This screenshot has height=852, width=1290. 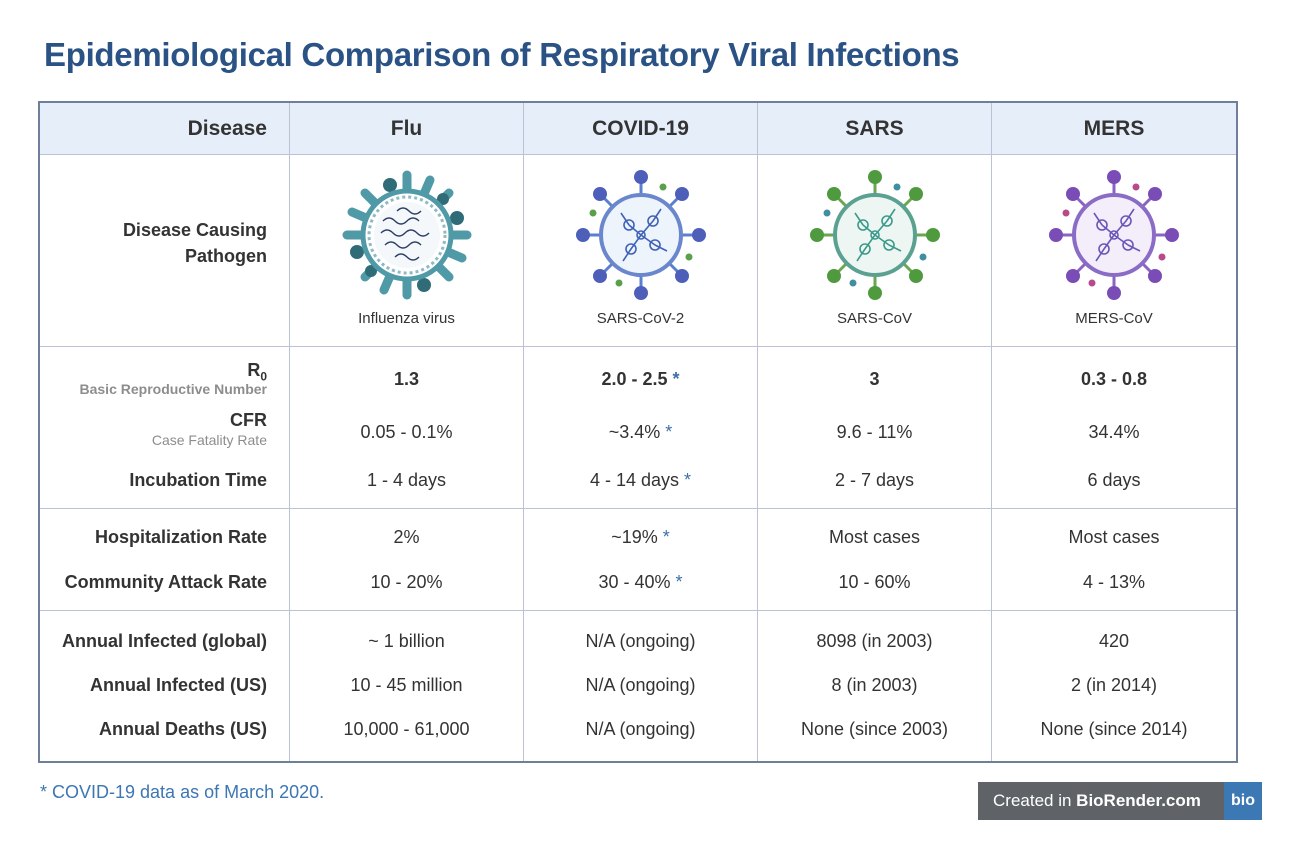 I want to click on influenza-virus-illustration, so click(x=407, y=235).